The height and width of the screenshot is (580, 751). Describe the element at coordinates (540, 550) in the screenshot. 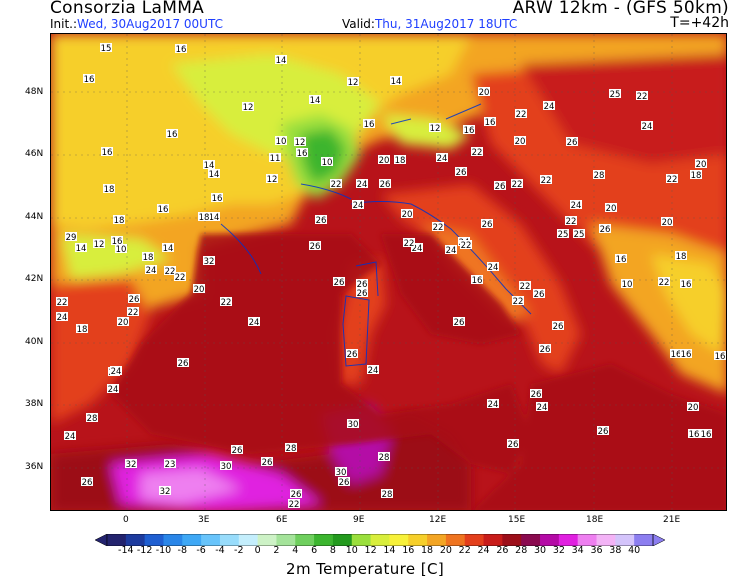

I see `colorbar-label: 30` at that location.